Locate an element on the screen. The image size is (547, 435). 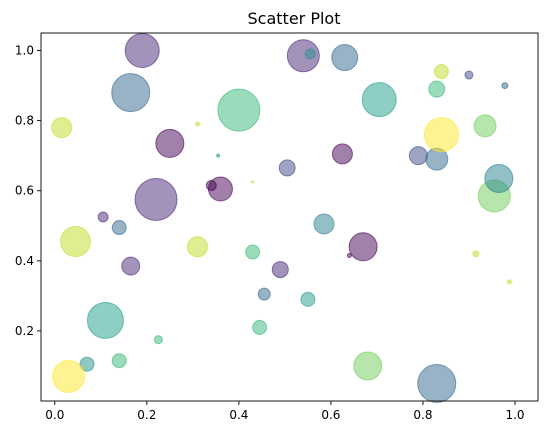
x-axis: 0.0 0.2 0.4 0.6 0.8 1.0 is located at coordinates (285, 411).